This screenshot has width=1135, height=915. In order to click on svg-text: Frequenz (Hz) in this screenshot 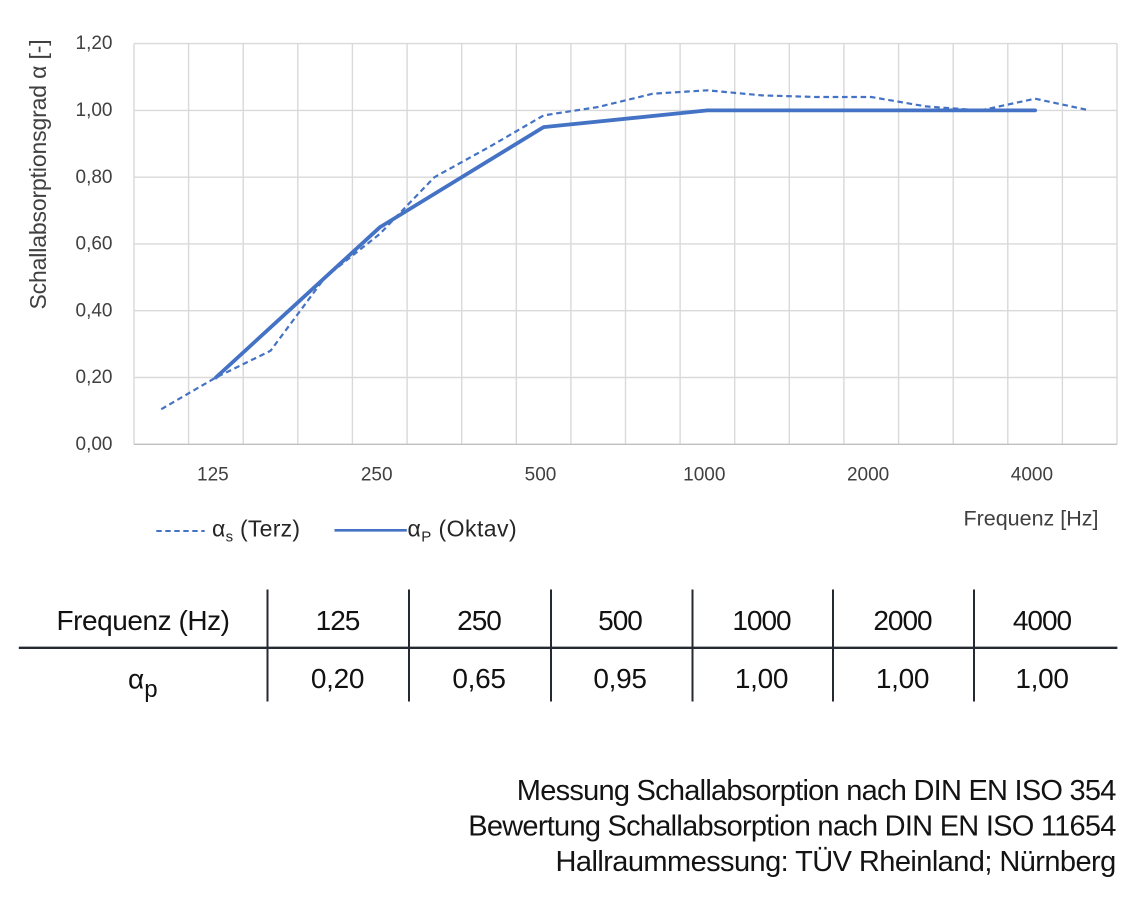, I will do `click(142, 620)`.